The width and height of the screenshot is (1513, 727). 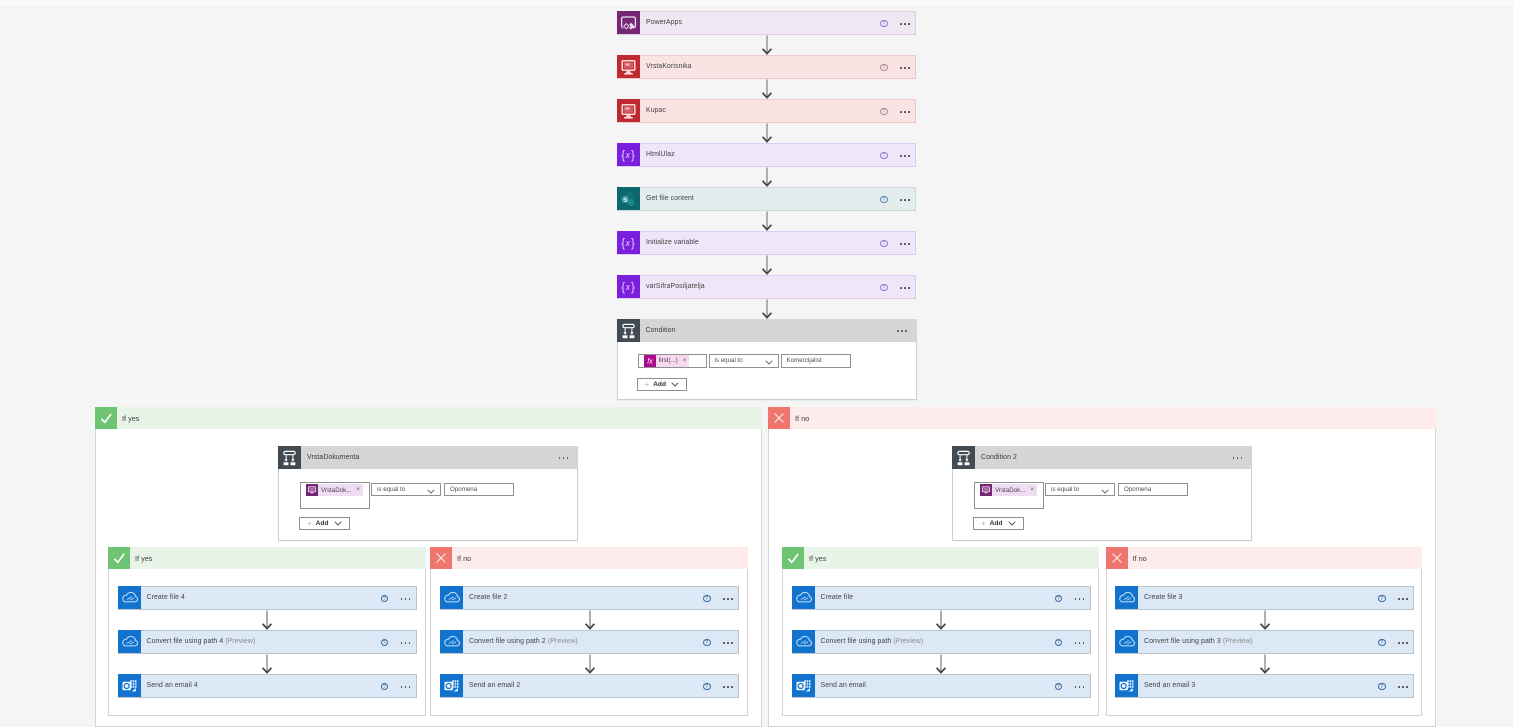 I want to click on svg-text: fx, so click(x=650, y=360).